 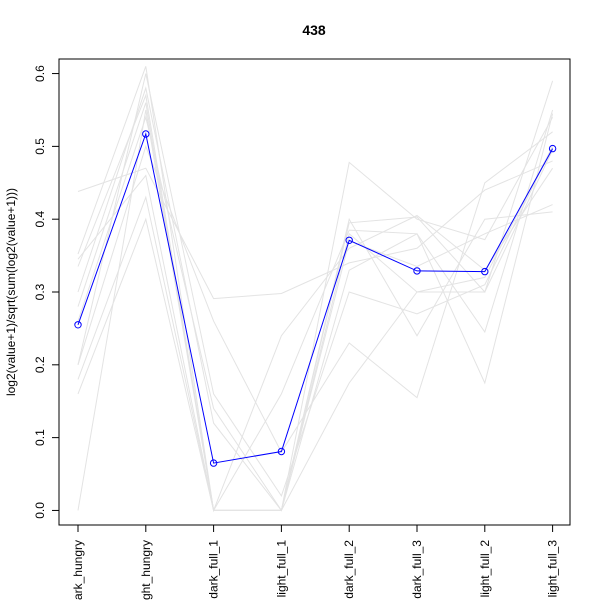 I want to click on x-tick-label: light_hungry, so click(x=146, y=570).